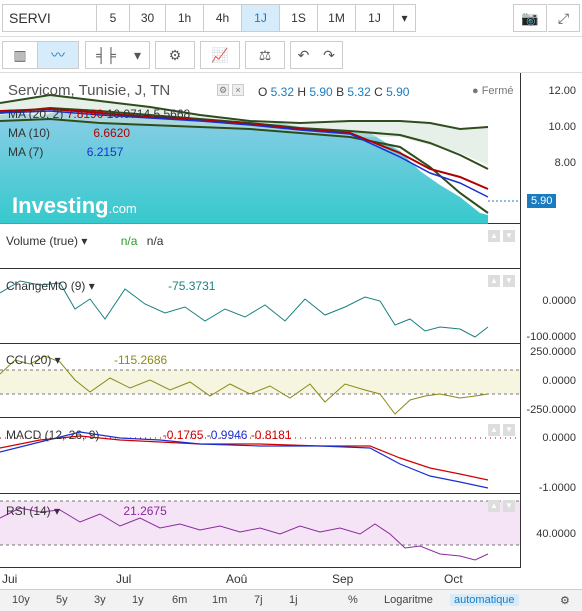  I want to click on cci-label: CCI (20) ▾ -115.2686, so click(87, 360).